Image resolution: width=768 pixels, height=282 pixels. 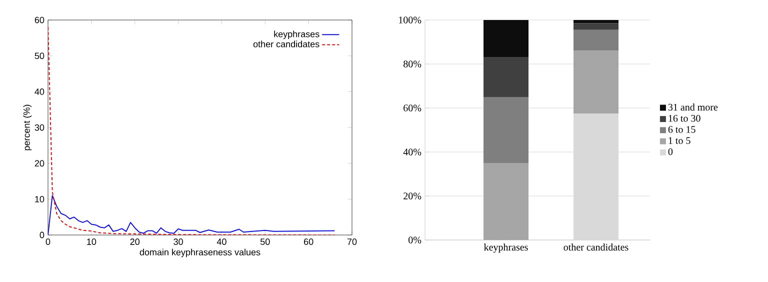 I want to click on legend-label: other candidates, so click(x=286, y=44).